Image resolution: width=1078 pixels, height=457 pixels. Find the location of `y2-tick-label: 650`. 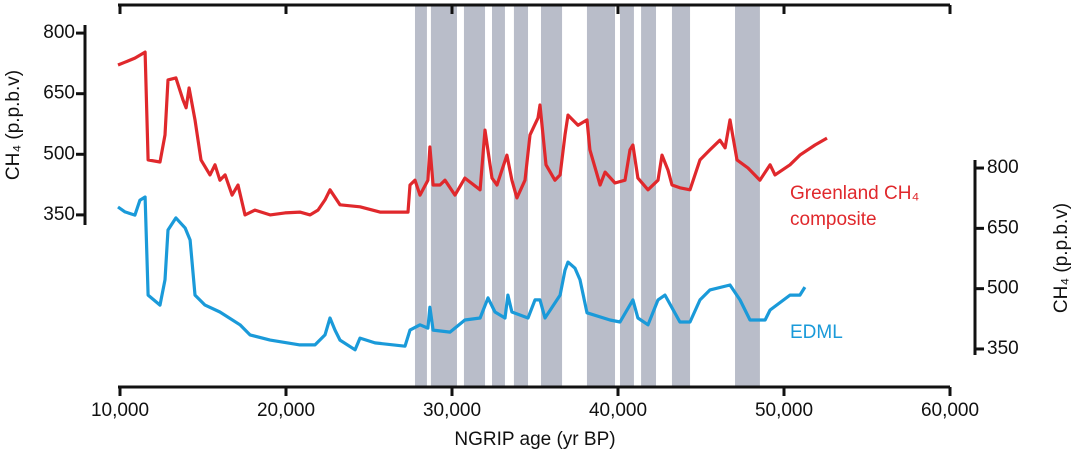

y2-tick-label: 650 is located at coordinates (1003, 227).